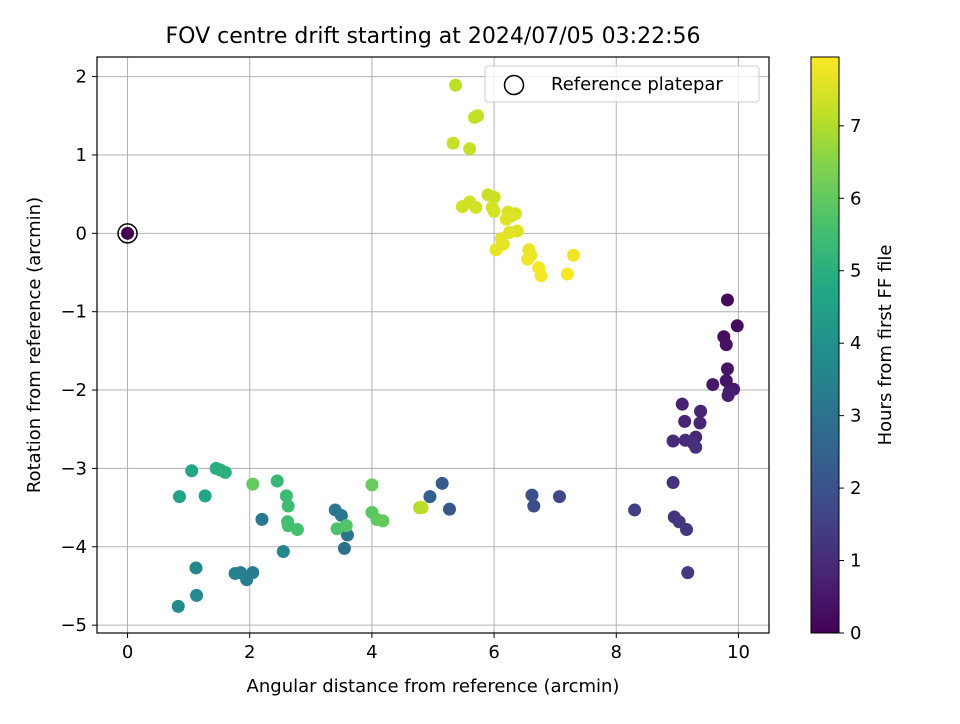  Describe the element at coordinates (493, 652) in the screenshot. I see `x-tick-label: 6` at that location.